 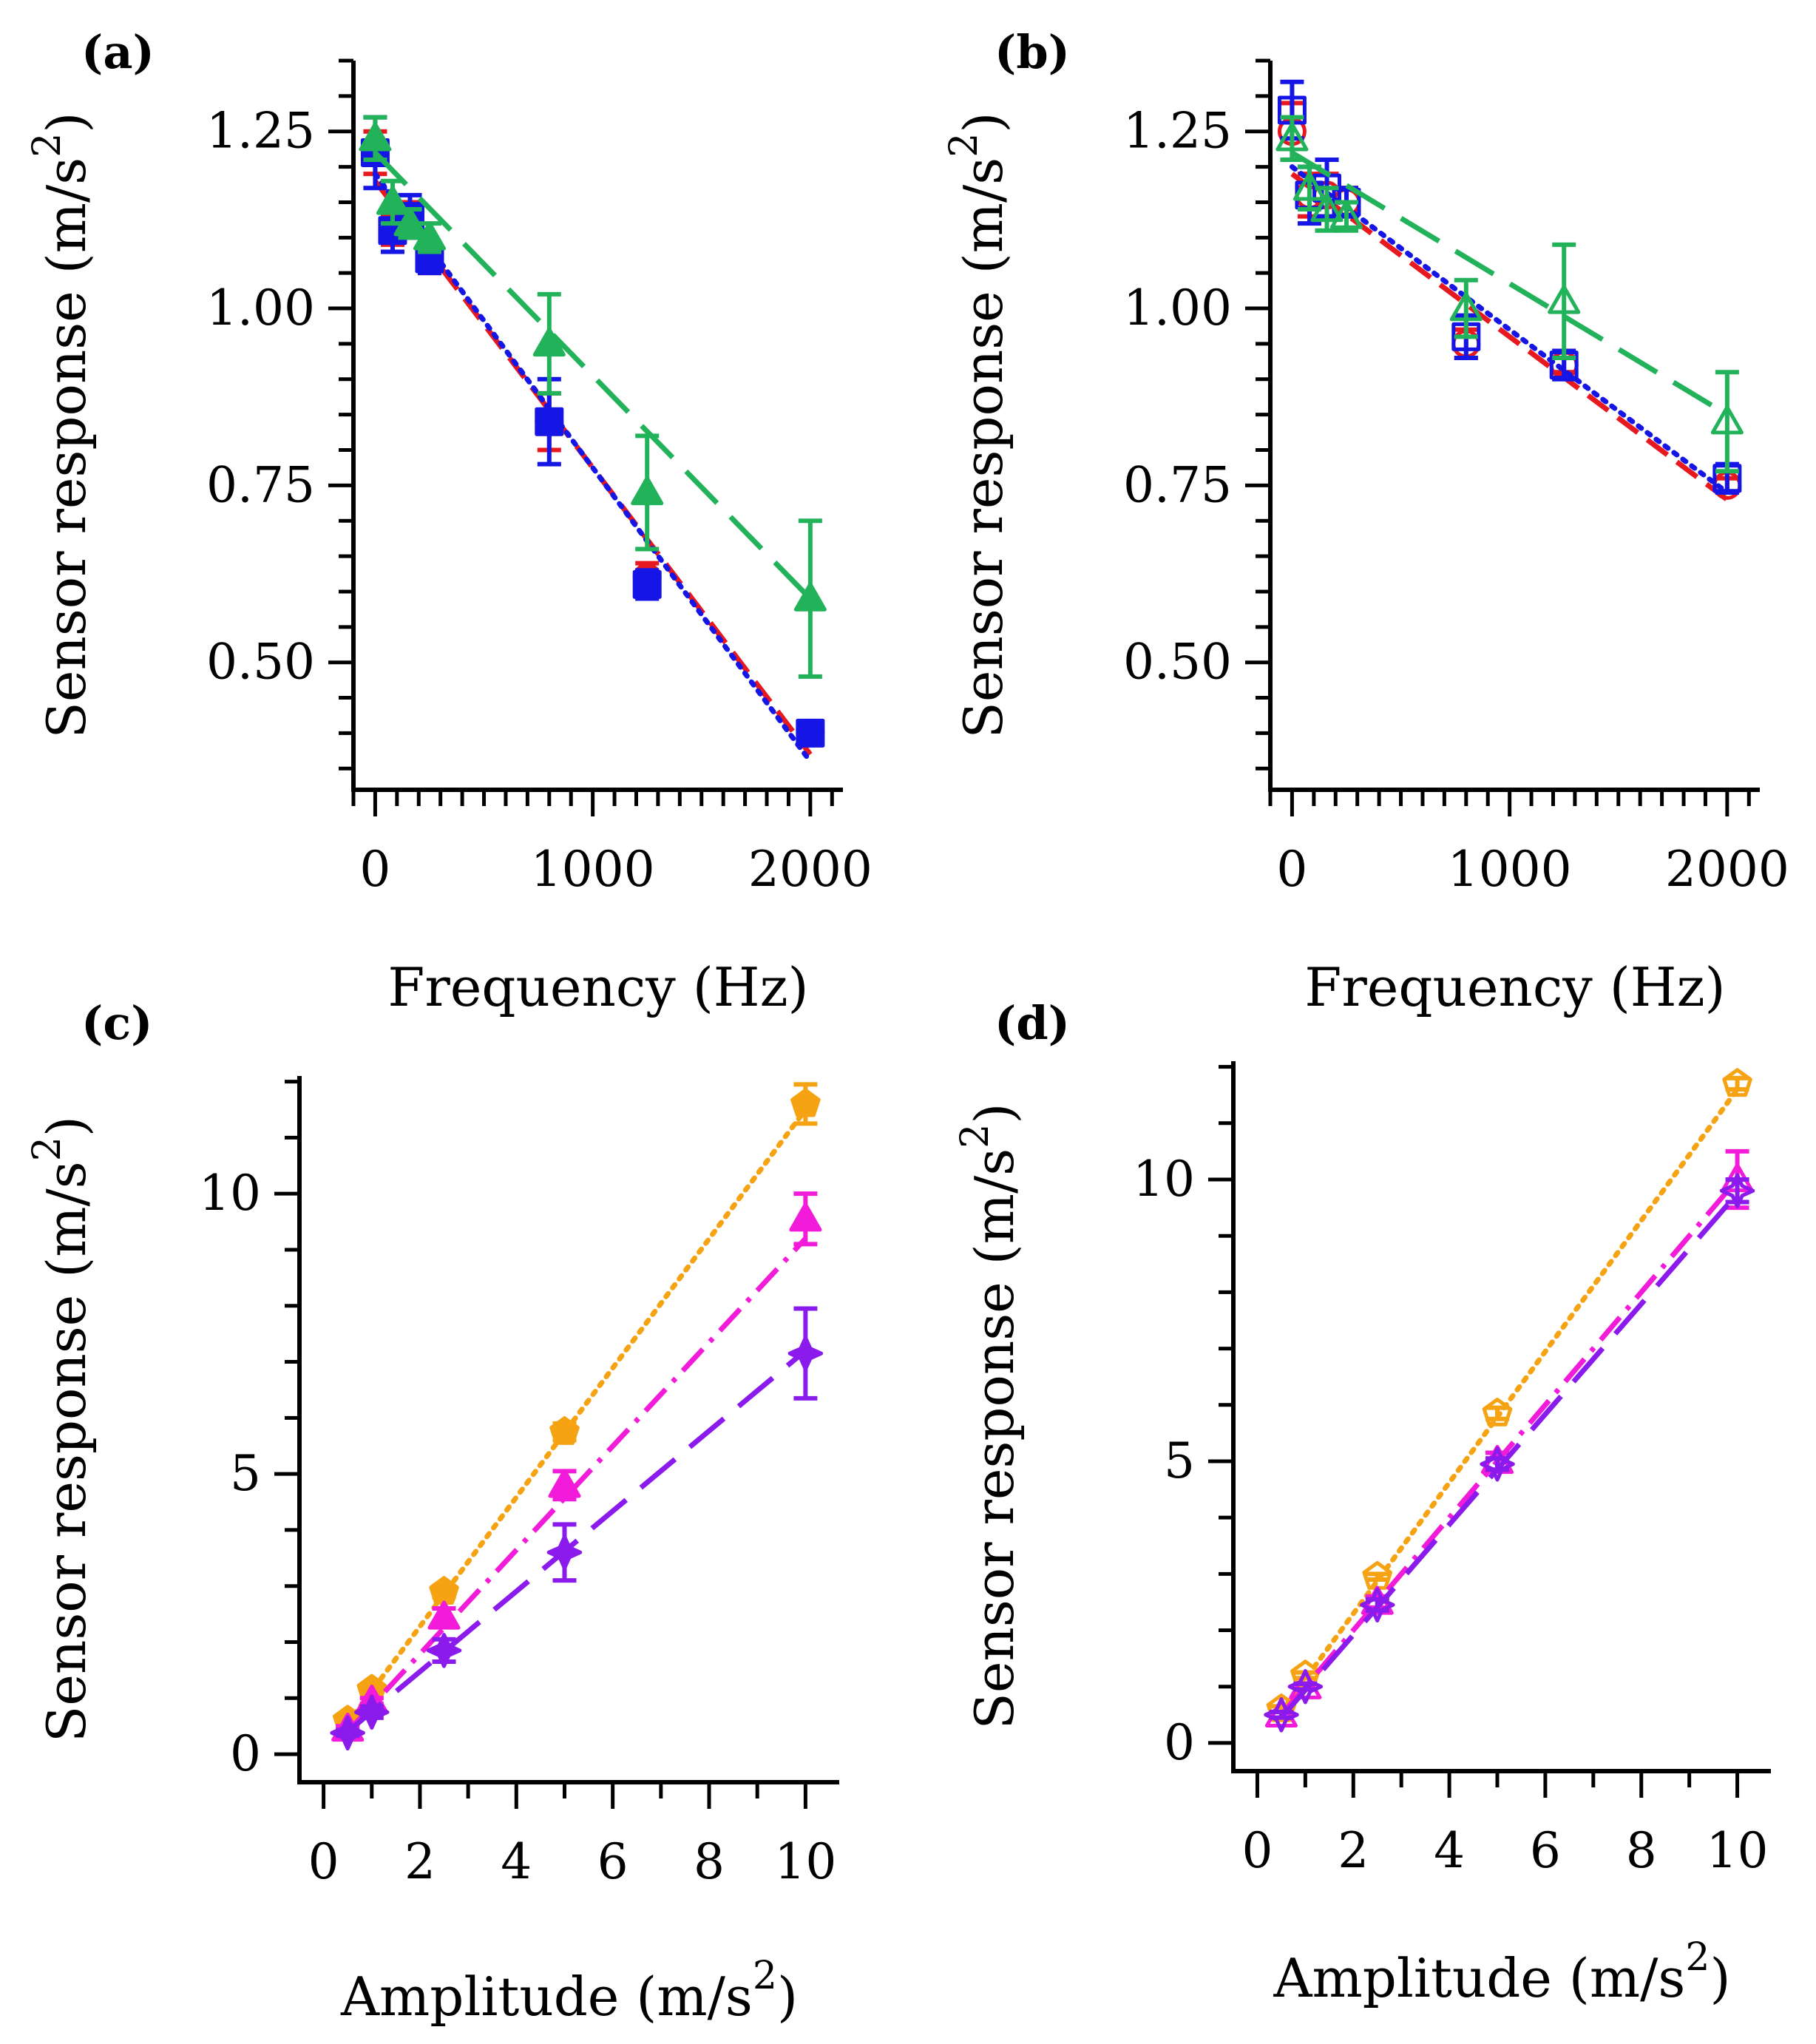 I want to click on series-blue, so click(x=1510, y=287).